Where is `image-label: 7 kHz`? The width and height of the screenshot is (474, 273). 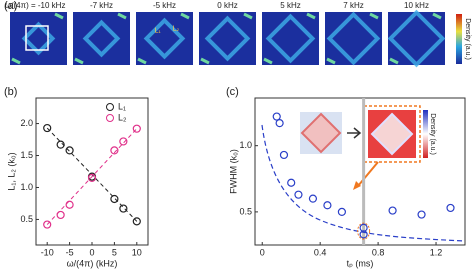 image-label: 7 kHz is located at coordinates (353, 5).